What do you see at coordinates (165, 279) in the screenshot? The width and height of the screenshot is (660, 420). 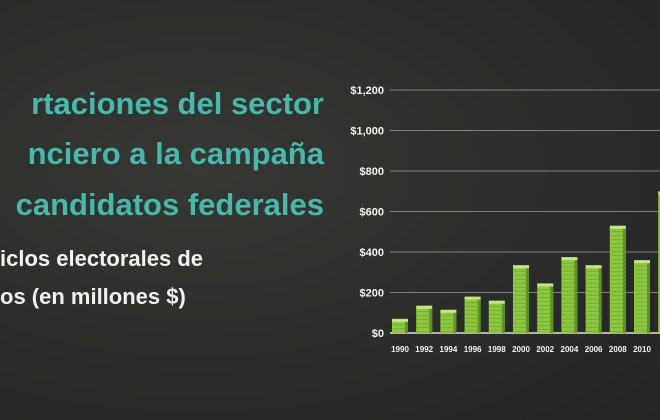 I see `chart-subtitle: iclos electorales de os (en millones $)` at bounding box center [165, 279].